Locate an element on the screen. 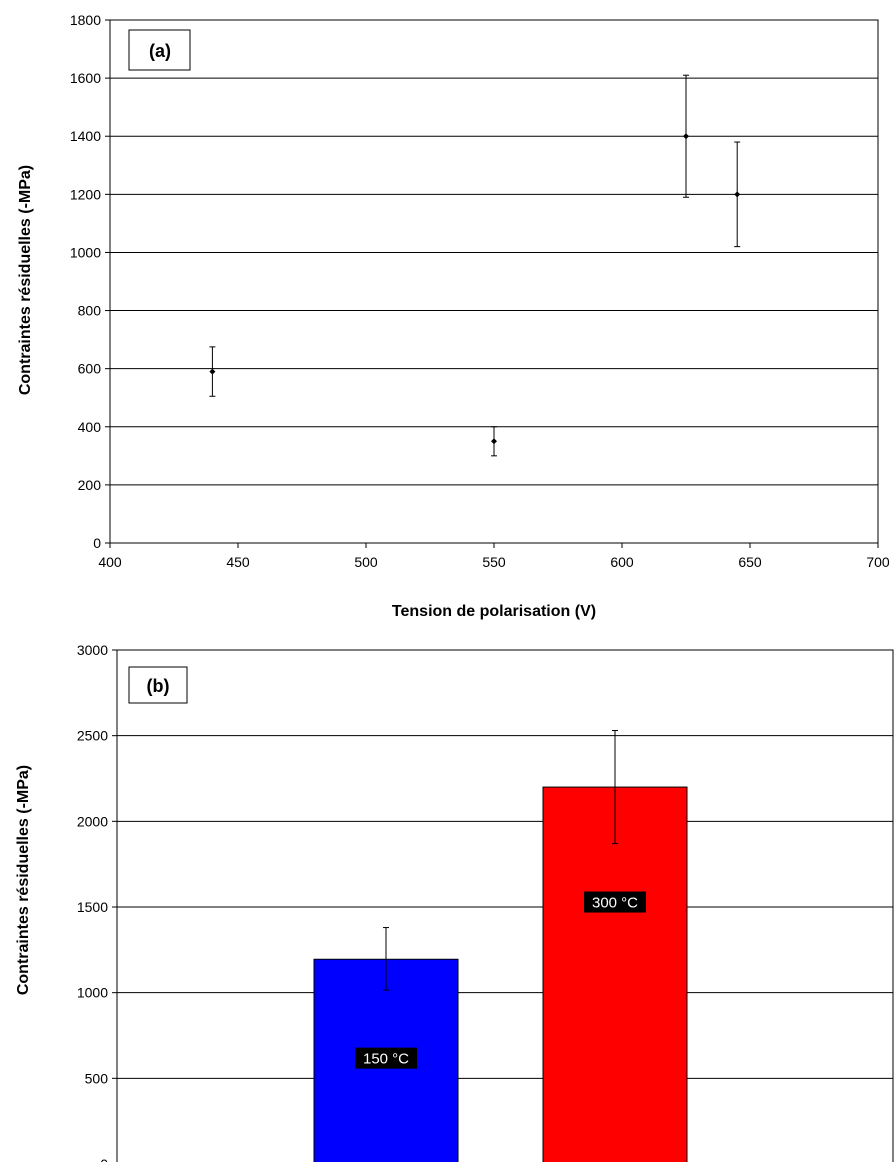 The width and height of the screenshot is (895, 1162). y-tick-label-b: 1500 is located at coordinates (92, 907).